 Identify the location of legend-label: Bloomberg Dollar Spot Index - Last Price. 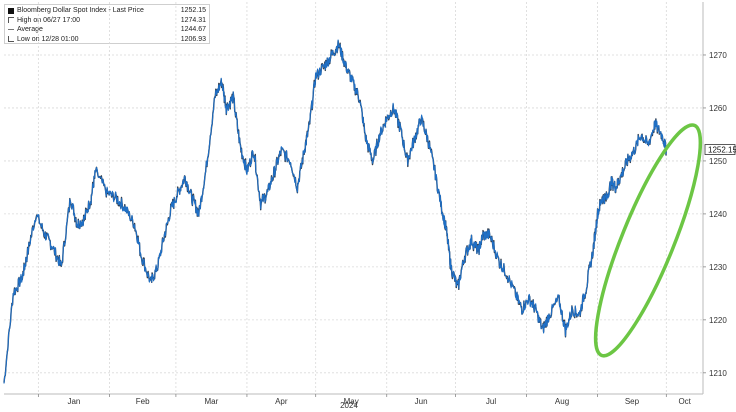
(80, 10).